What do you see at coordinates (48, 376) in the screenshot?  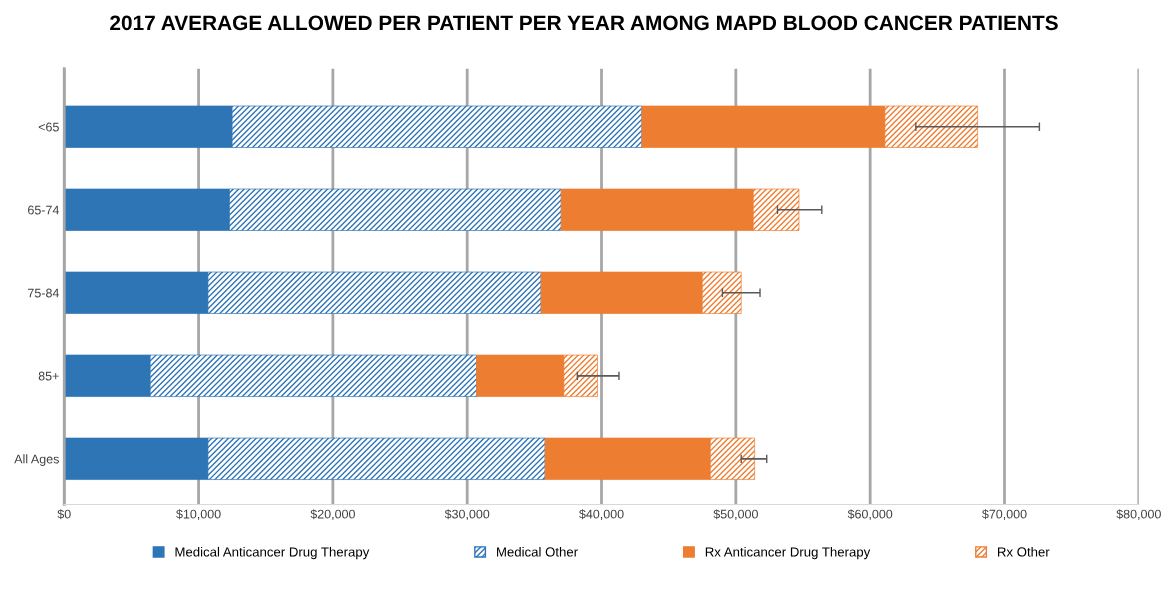 I see `y-tick-label: 85+` at bounding box center [48, 376].